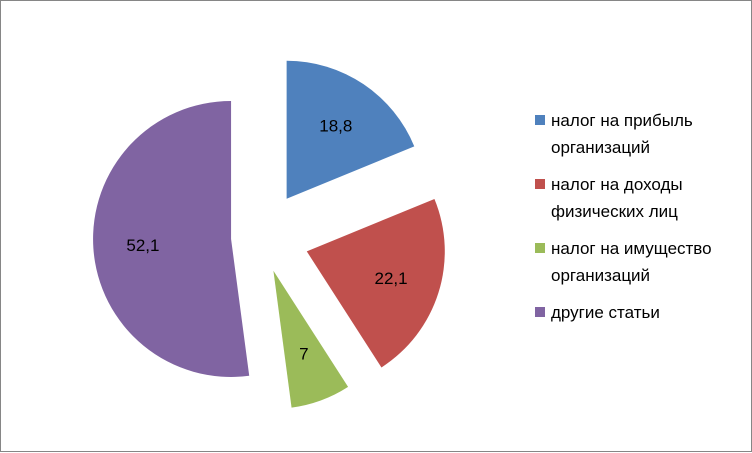  I want to click on legend-item-property-tax: налог на имущество организаций, so click(640, 262).